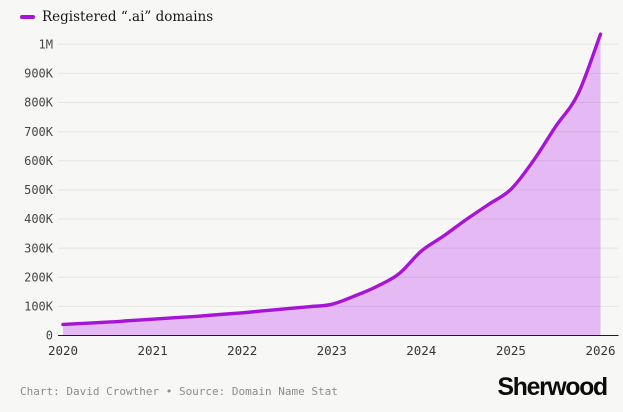  Describe the element at coordinates (332, 350) in the screenshot. I see `x-axis-tick-label: 2023` at that location.